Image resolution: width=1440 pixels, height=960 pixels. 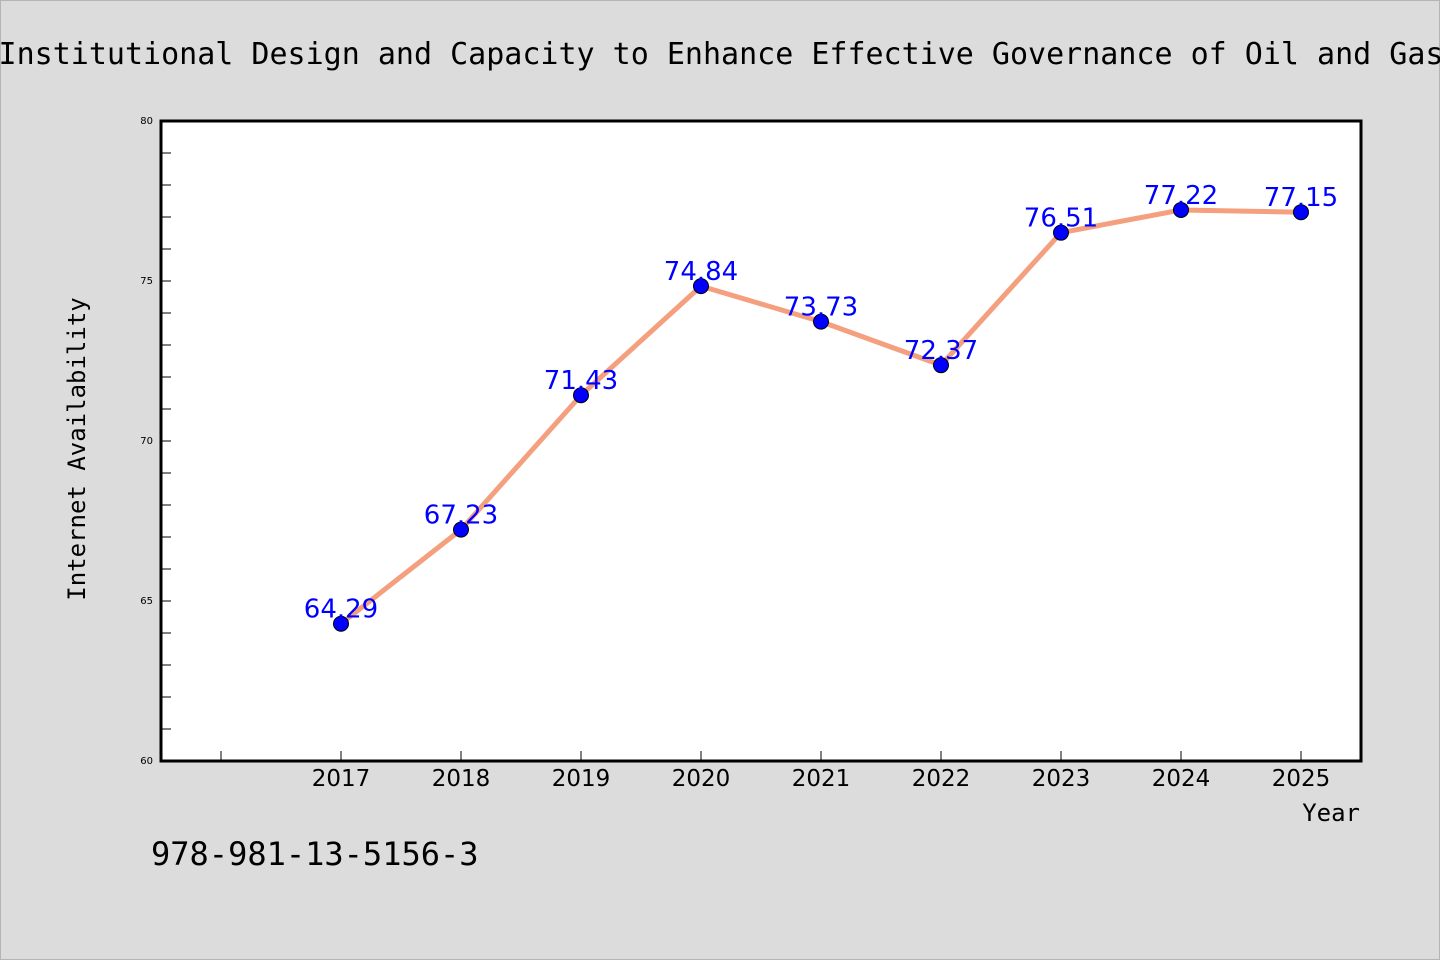 What do you see at coordinates (1061, 779) in the screenshot?
I see `x-tick-label: 2023` at bounding box center [1061, 779].